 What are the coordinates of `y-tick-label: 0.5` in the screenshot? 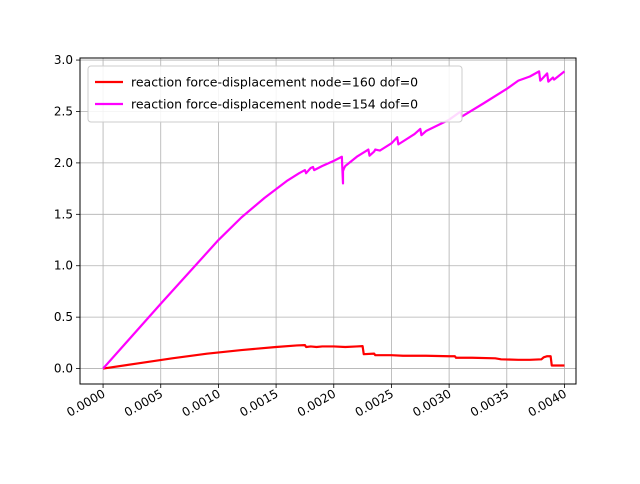 It's located at (63, 317).